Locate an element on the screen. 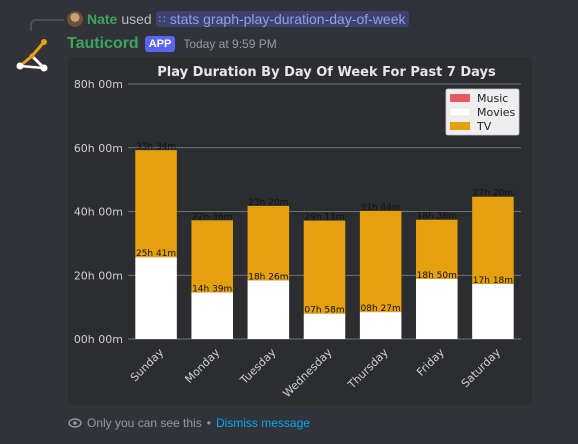 Image resolution: width=578 pixels, height=444 pixels. message-header: Tauticord APP Today at 9:59 PM is located at coordinates (172, 44).